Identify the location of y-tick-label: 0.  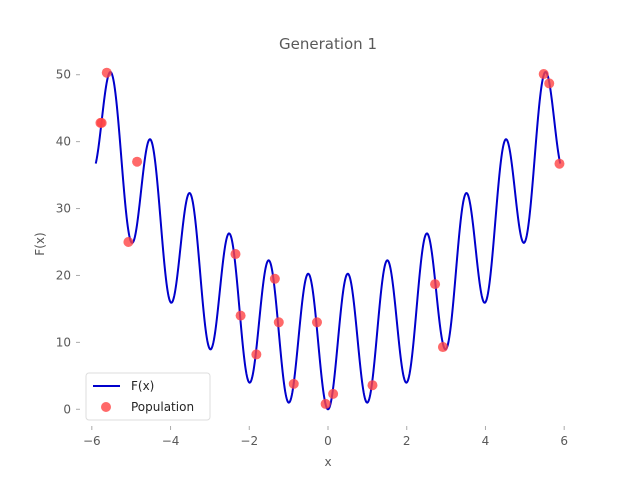
(67, 409).